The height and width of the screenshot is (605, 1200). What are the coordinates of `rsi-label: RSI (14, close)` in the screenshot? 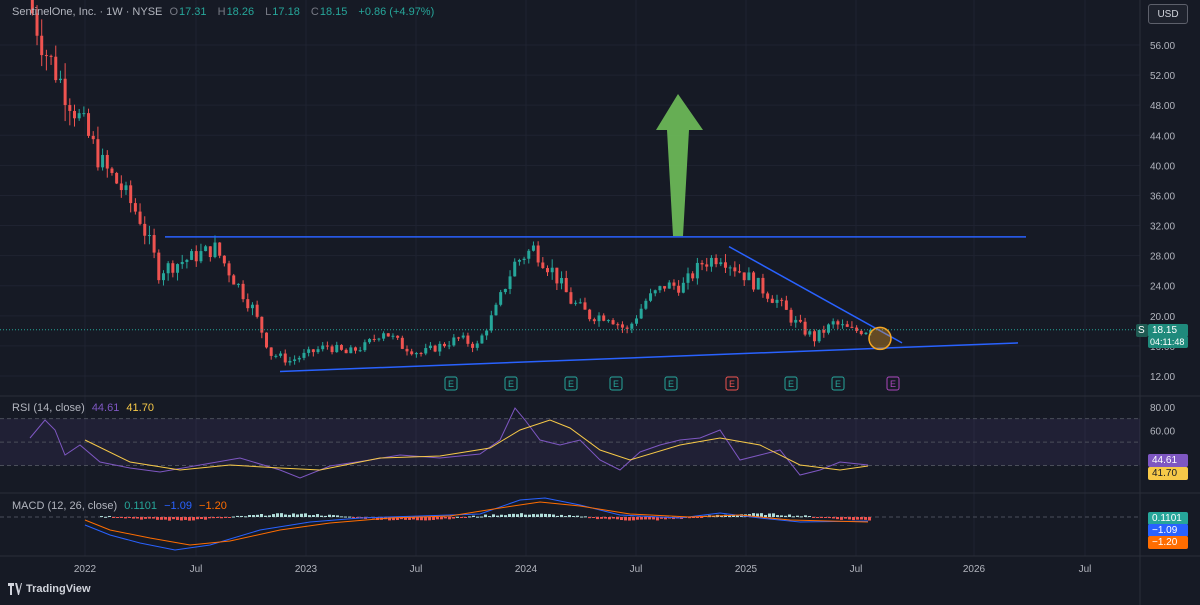 It's located at (48, 408).